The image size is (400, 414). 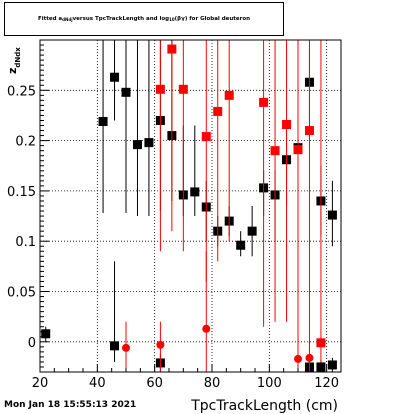 I want to click on x-tick-label: 40, so click(x=97, y=383).